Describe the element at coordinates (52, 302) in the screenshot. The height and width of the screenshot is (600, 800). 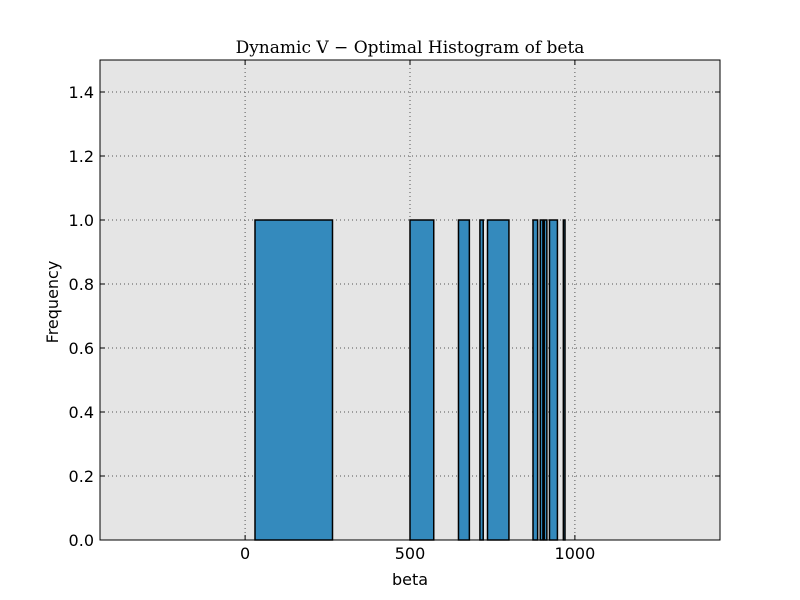
I see `y-axis-label: Frequency` at that location.